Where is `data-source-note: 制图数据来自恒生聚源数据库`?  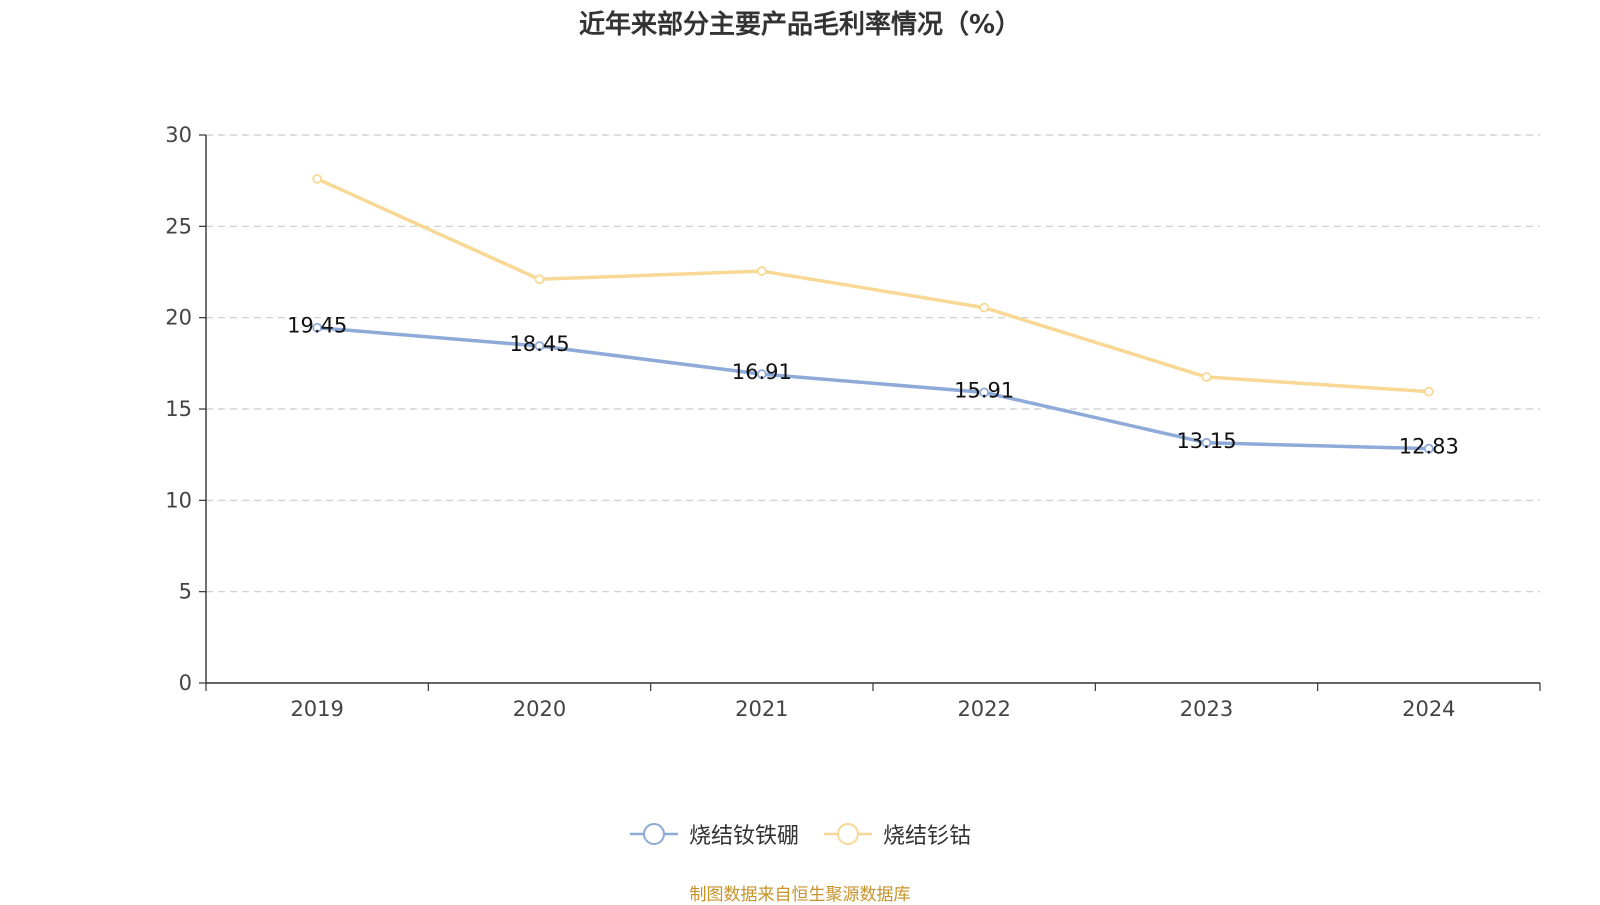
data-source-note: 制图数据来自恒生聚源数据库 is located at coordinates (800, 895).